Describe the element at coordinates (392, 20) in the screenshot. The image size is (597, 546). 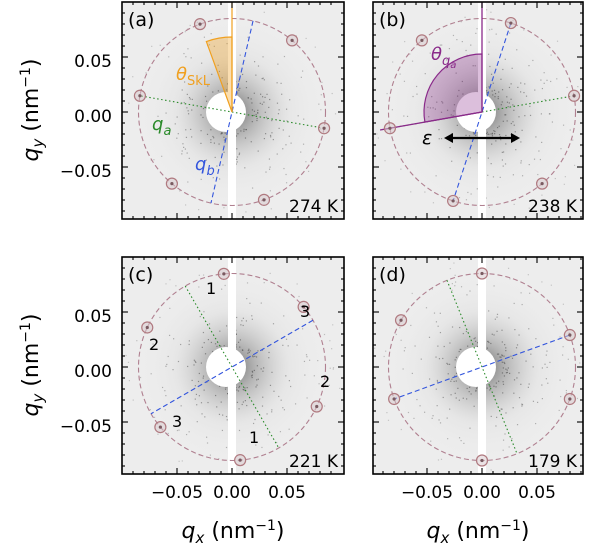
I see `panel-letter: (b)` at that location.